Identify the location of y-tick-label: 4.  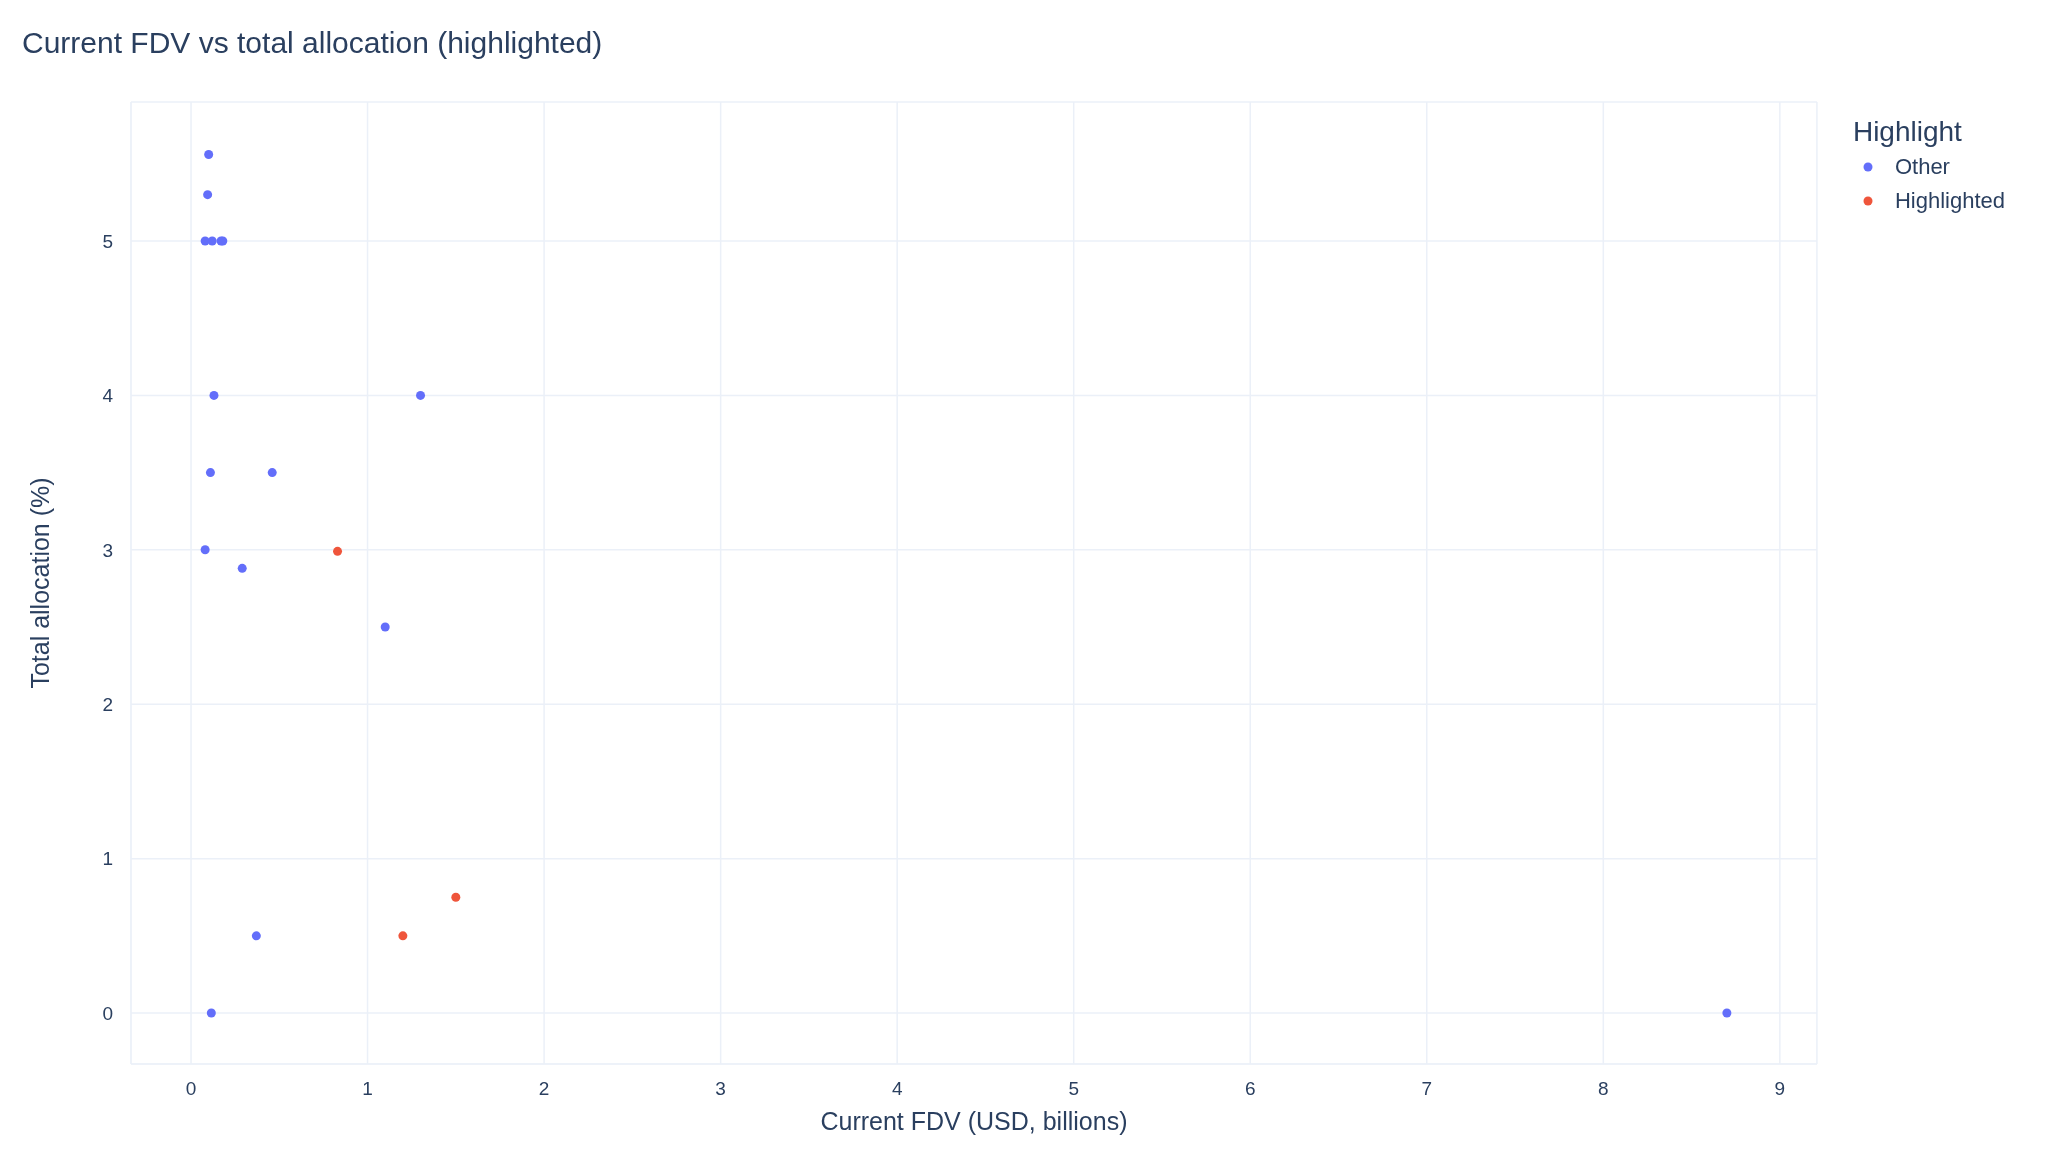
(108, 396).